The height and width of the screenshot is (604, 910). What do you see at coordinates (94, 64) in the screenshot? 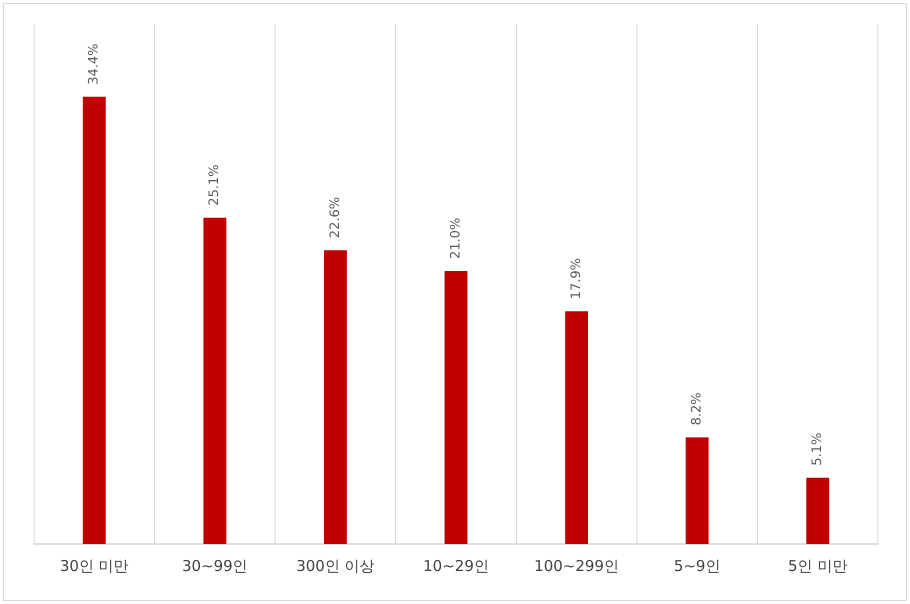
I see `data-label: 34.4%` at bounding box center [94, 64].